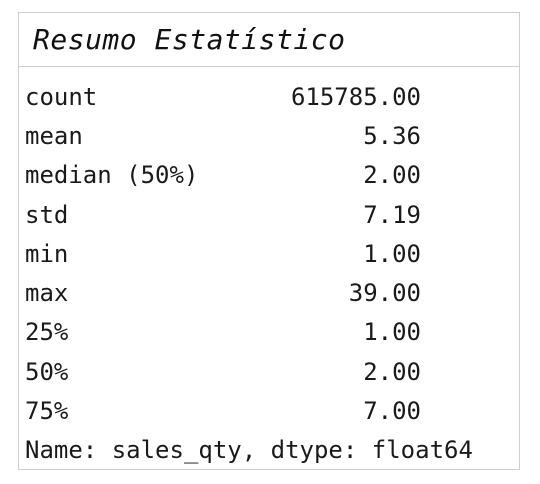  I want to click on stat-value: 5.36, so click(392, 135).